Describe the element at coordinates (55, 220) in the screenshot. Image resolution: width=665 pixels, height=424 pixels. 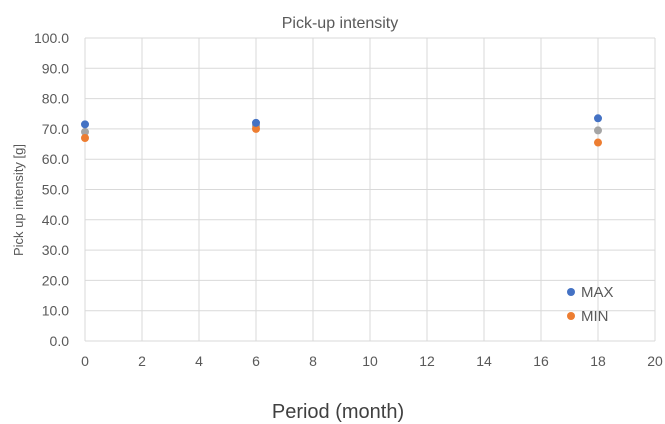
I see `y-tick-label: 40.0` at that location.